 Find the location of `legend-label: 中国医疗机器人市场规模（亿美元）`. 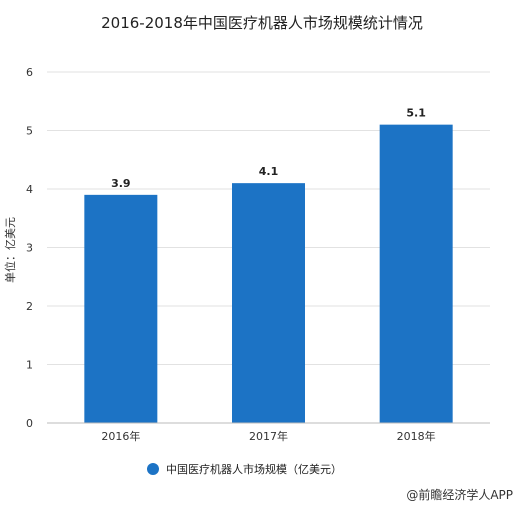

legend-label: 中国医疗机器人市场规模（亿美元） is located at coordinates (254, 469).